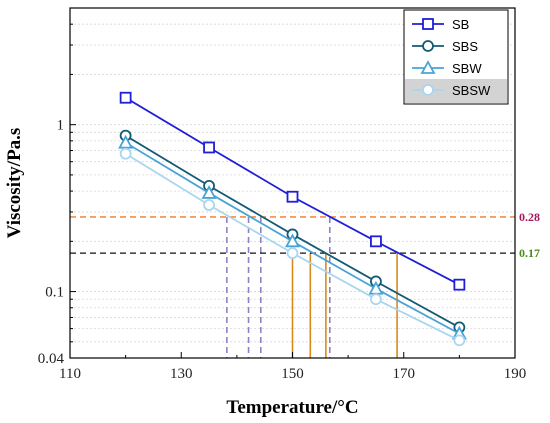 The height and width of the screenshot is (423, 550). I want to click on y-axis-title: Viscosity/Pa.s, so click(14, 183).